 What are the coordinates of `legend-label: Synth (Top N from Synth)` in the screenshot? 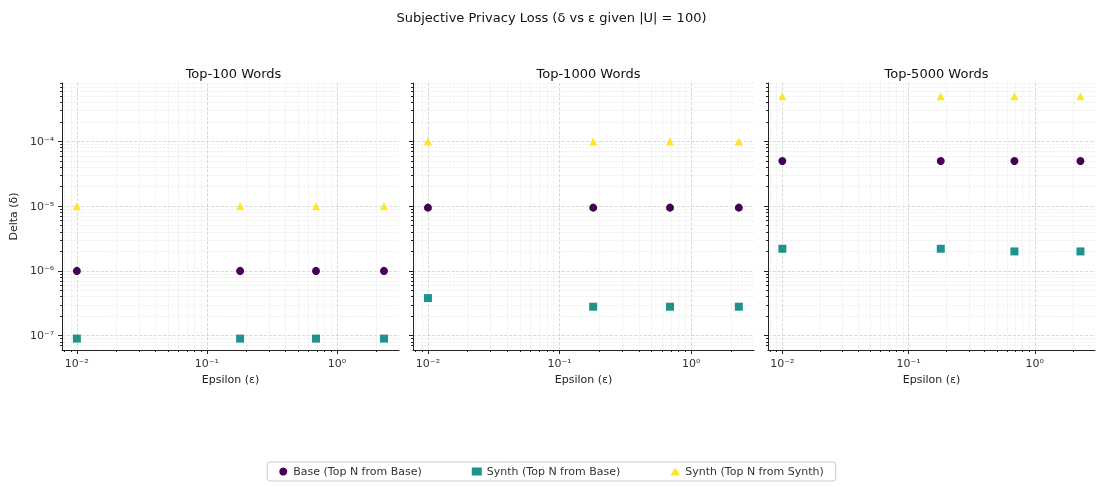 It's located at (754, 471).